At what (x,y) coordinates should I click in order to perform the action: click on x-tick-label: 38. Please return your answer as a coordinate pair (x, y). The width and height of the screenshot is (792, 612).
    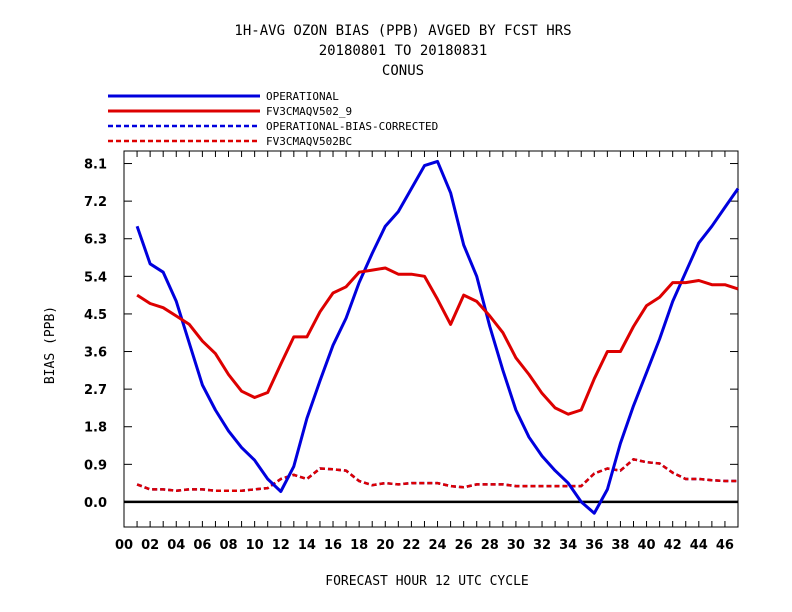
    Looking at the image, I should click on (620, 545).